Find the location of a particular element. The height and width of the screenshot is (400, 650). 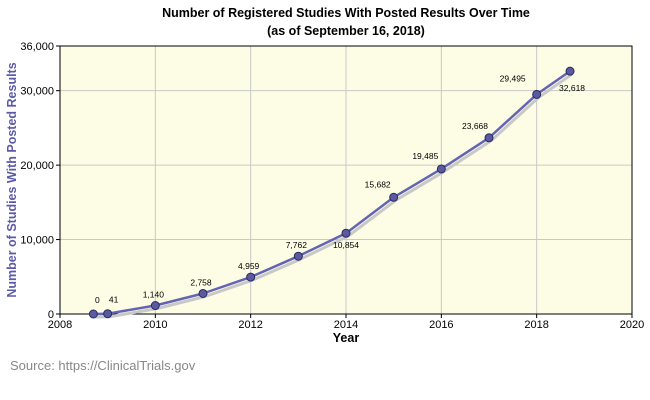

data-label-2: 1,140 is located at coordinates (154, 295).